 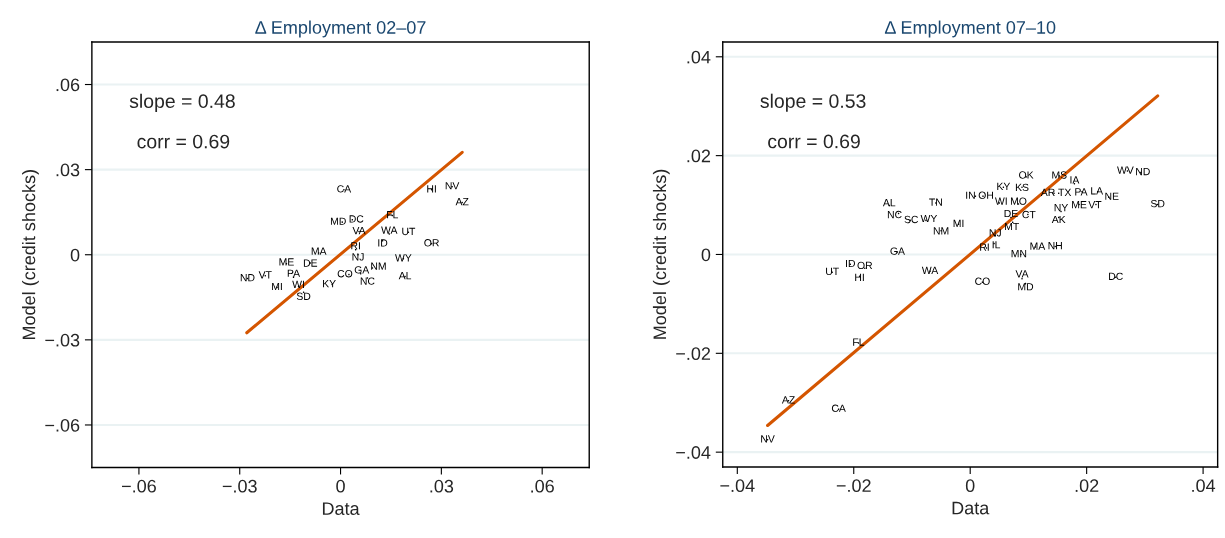 I want to click on data-label: DE, so click(x=310, y=263).